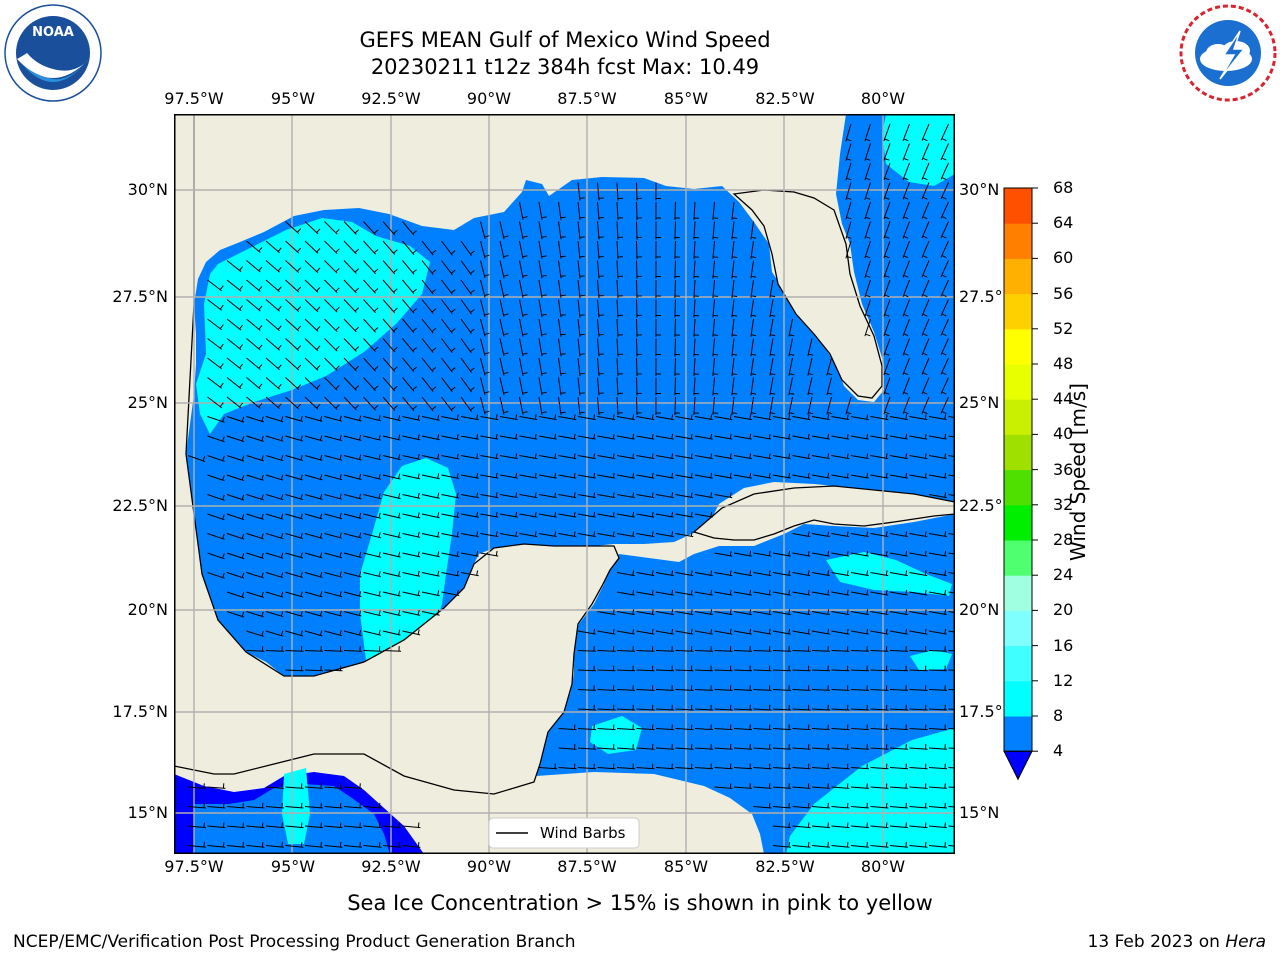  What do you see at coordinates (140, 296) in the screenshot?
I see `lat-tick-left-1: 27.5°N` at bounding box center [140, 296].